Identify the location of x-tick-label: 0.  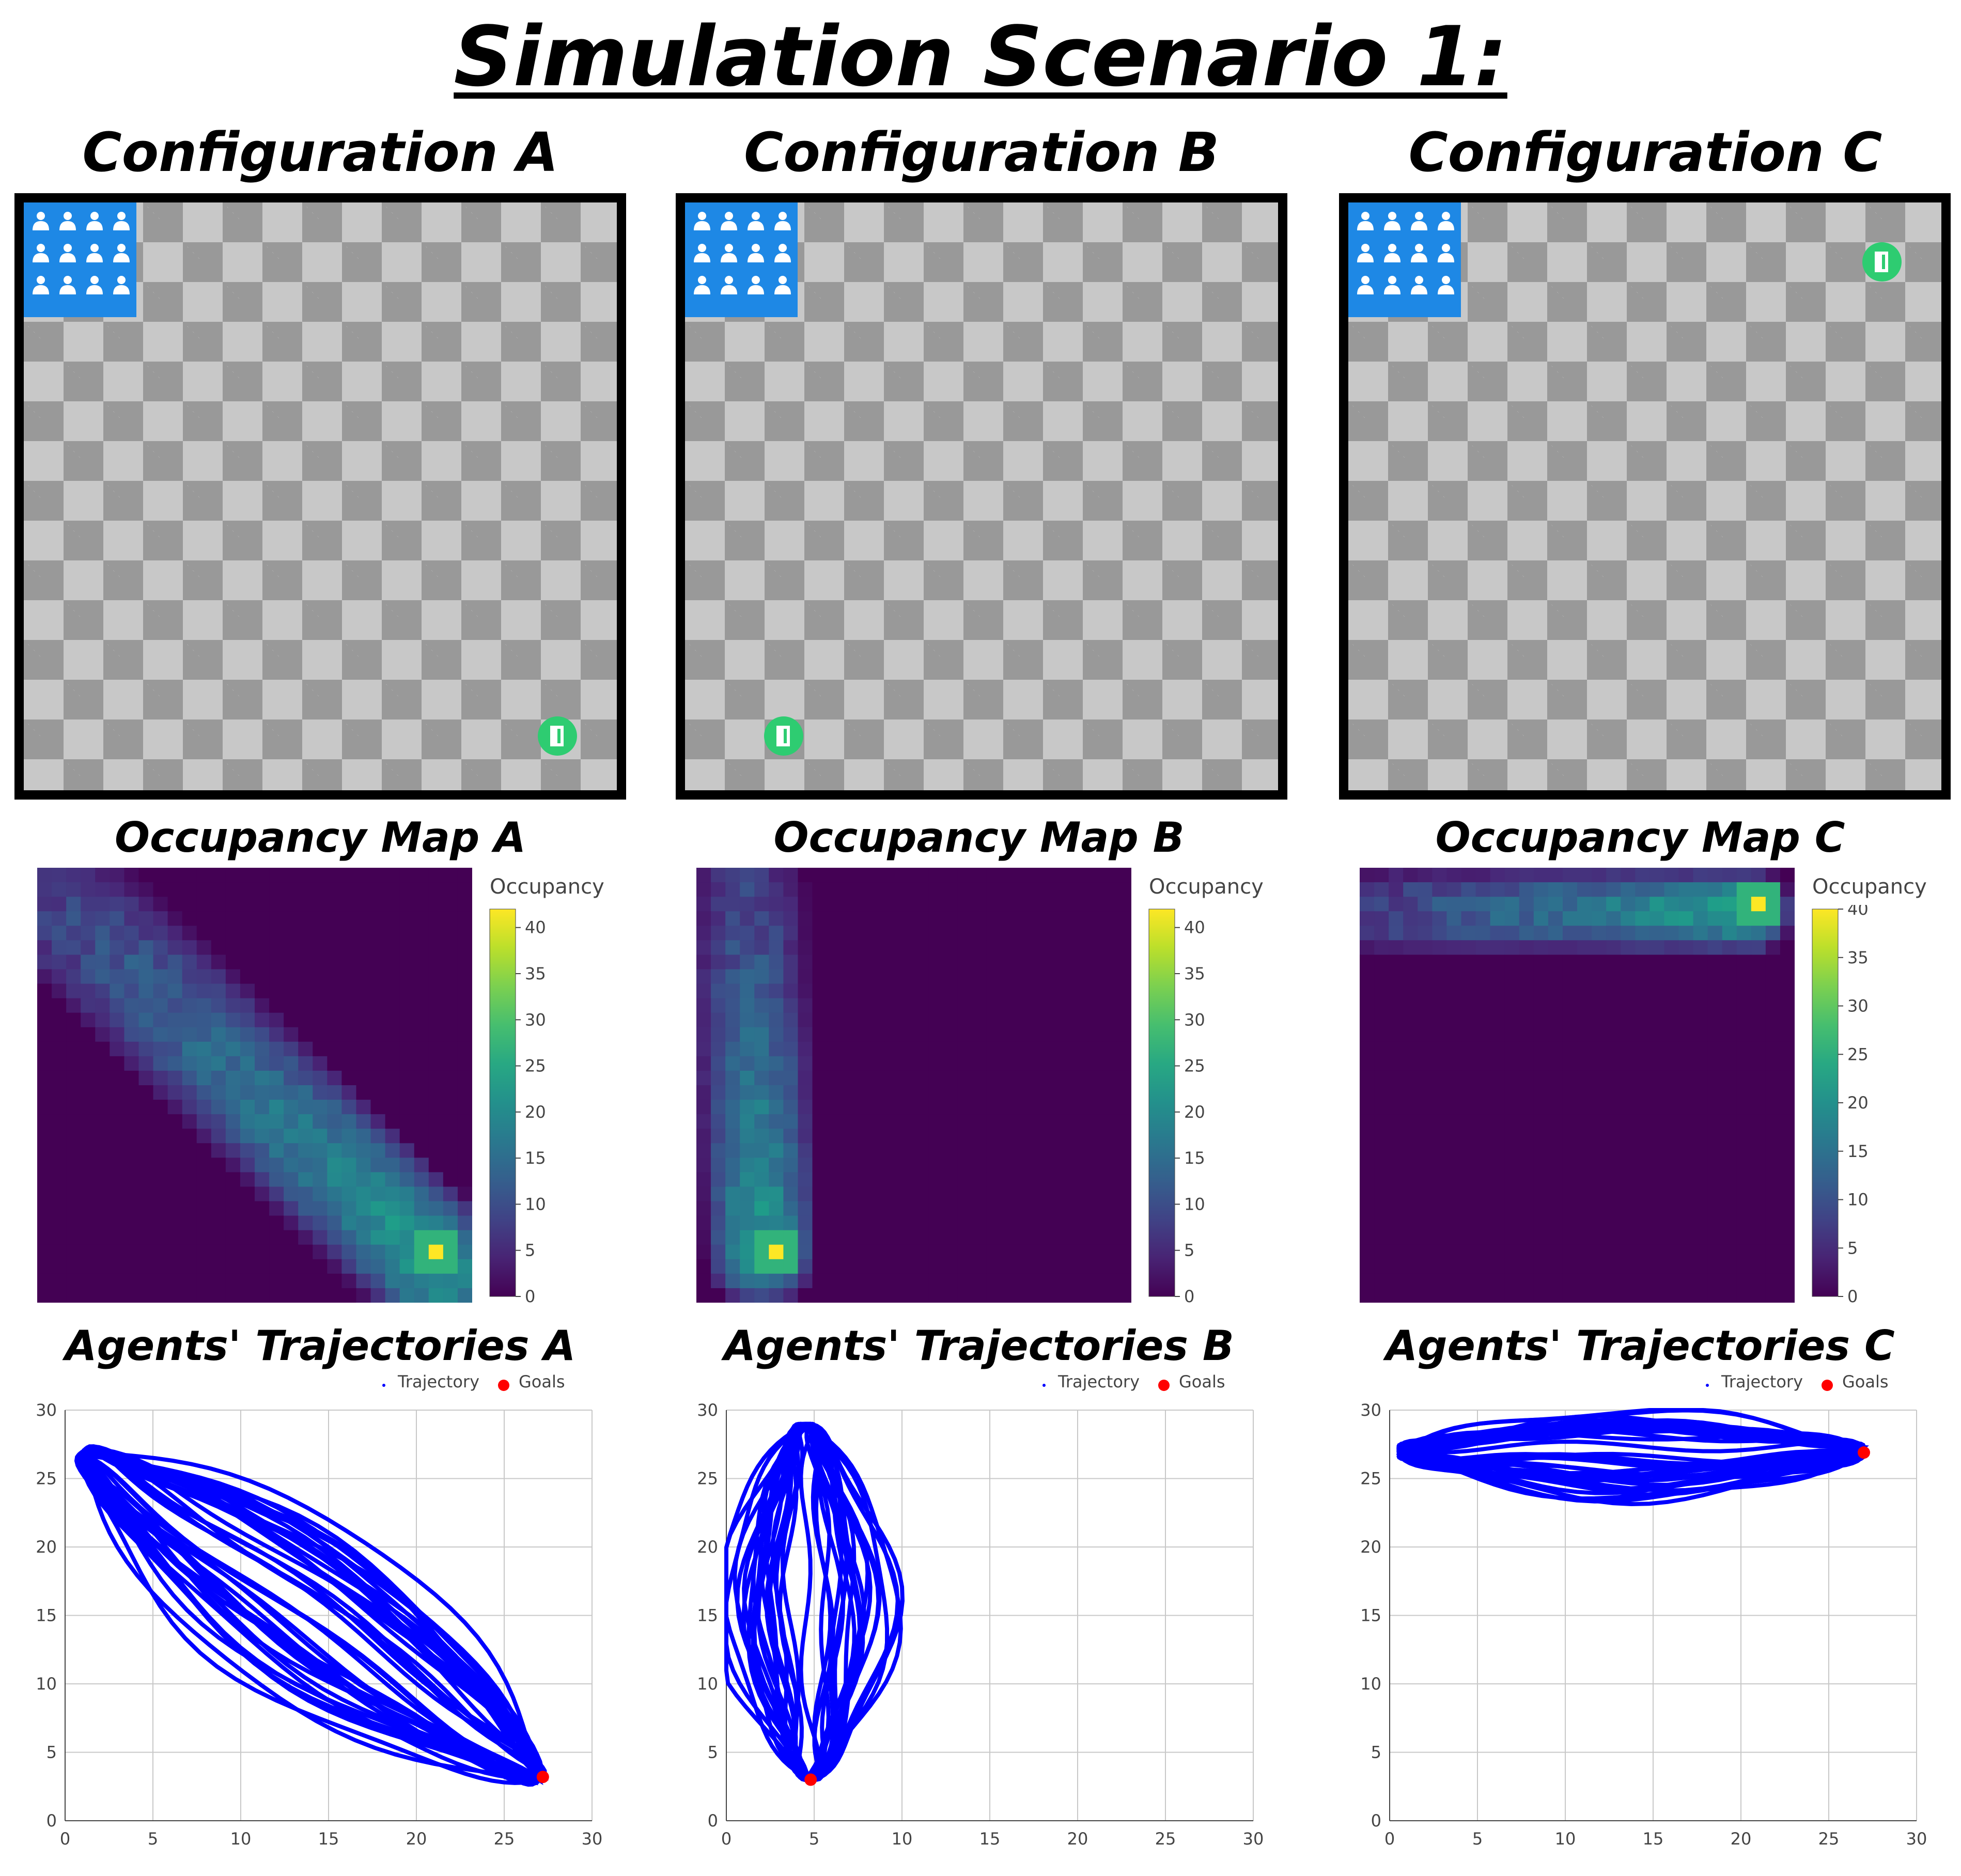
(1389, 1839).